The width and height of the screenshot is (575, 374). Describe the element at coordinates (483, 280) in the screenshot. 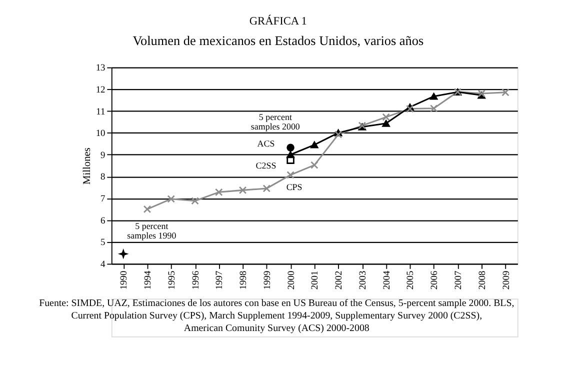

I see `x-tick-label: 2008` at that location.